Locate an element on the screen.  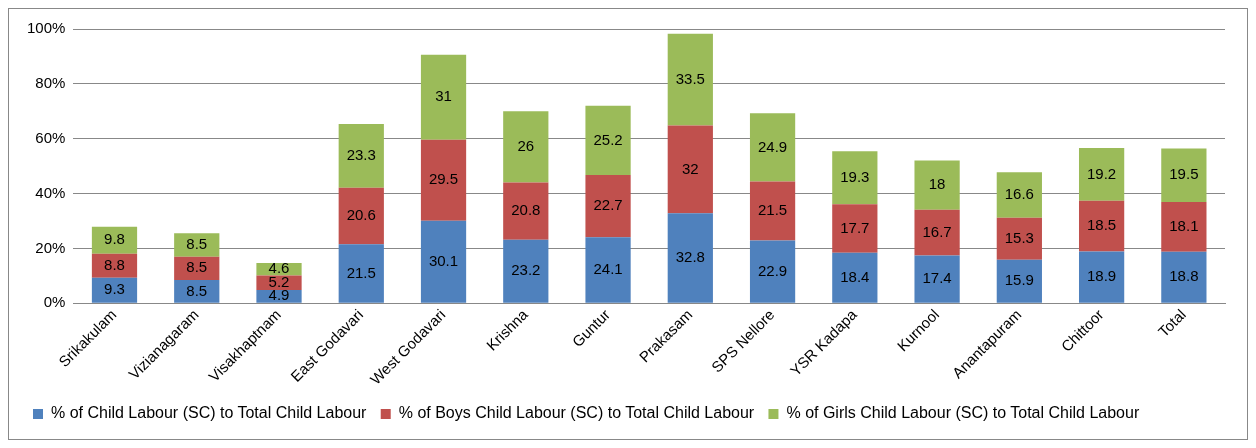
data-label: 23.2 is located at coordinates (526, 270).